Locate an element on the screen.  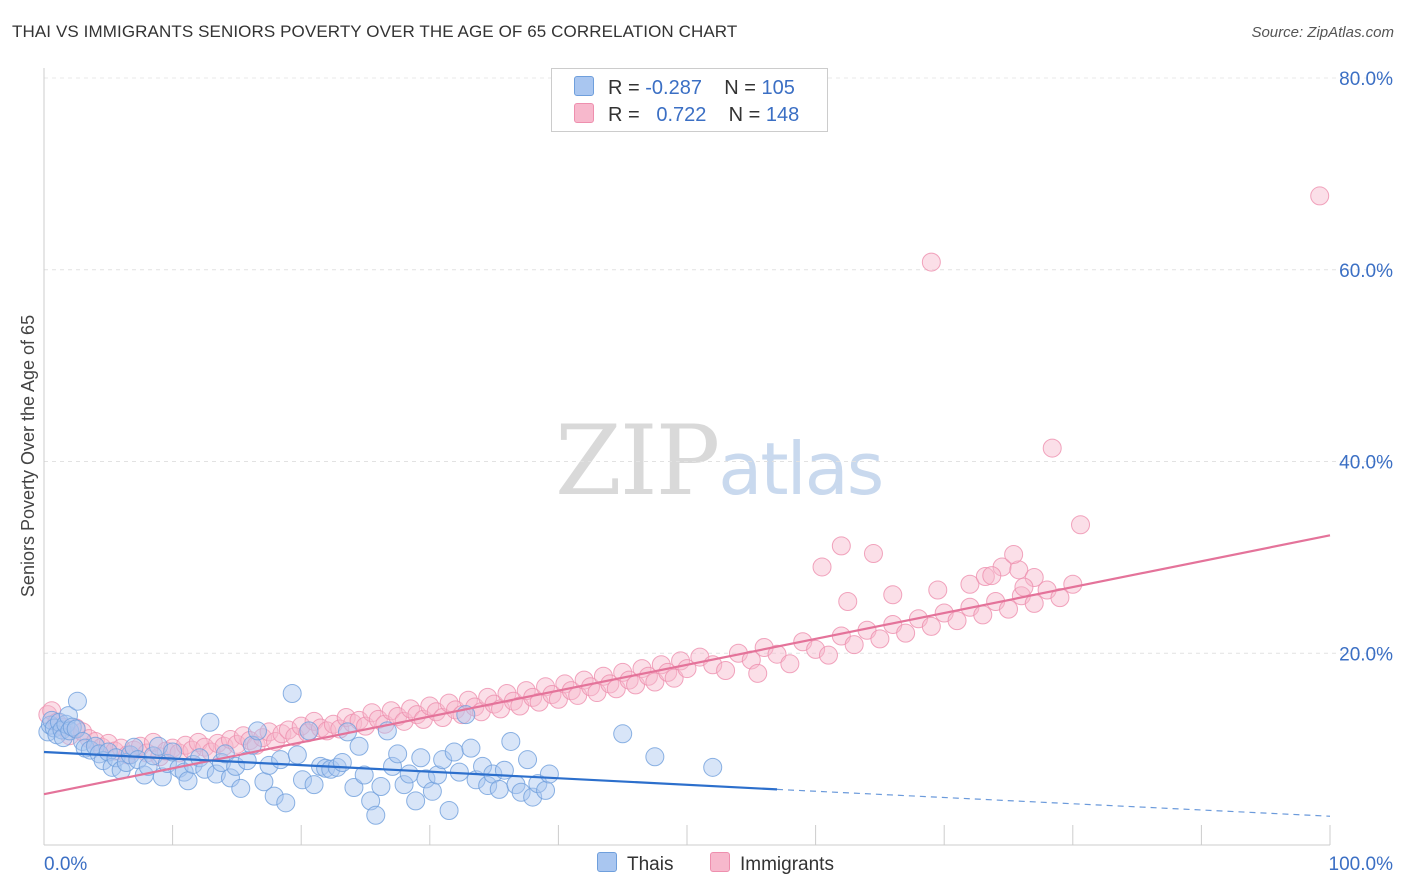
watermark-atlas: atlas is located at coordinates (801, 469).